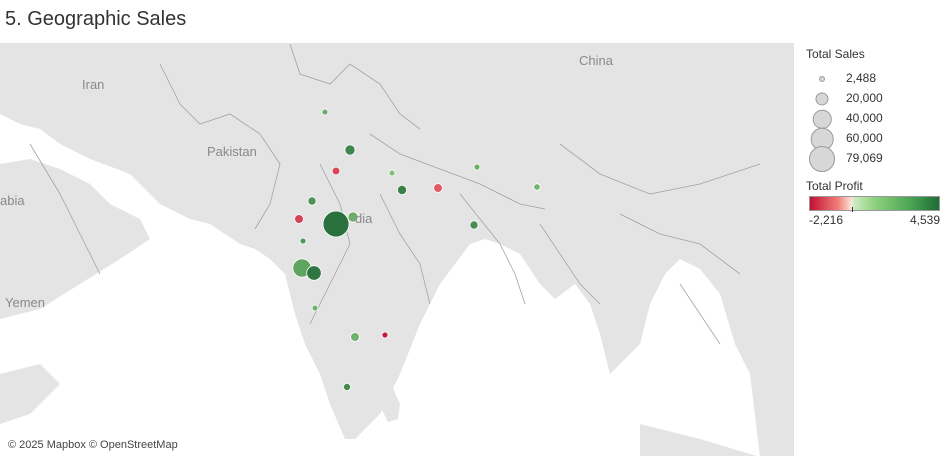 Image resolution: width=945 pixels, height=456 pixels. What do you see at coordinates (96, 19) in the screenshot?
I see `page-title: 5. Geographic Sales` at bounding box center [96, 19].